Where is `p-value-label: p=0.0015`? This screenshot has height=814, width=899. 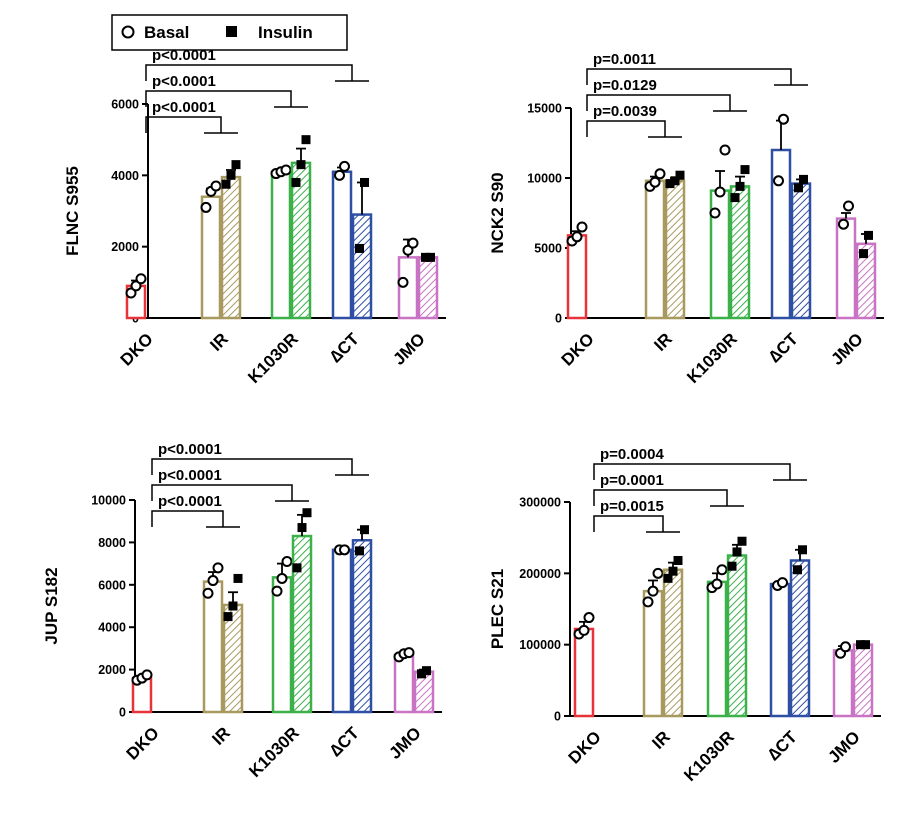
p-value-label: p=0.0015 is located at coordinates (632, 506).